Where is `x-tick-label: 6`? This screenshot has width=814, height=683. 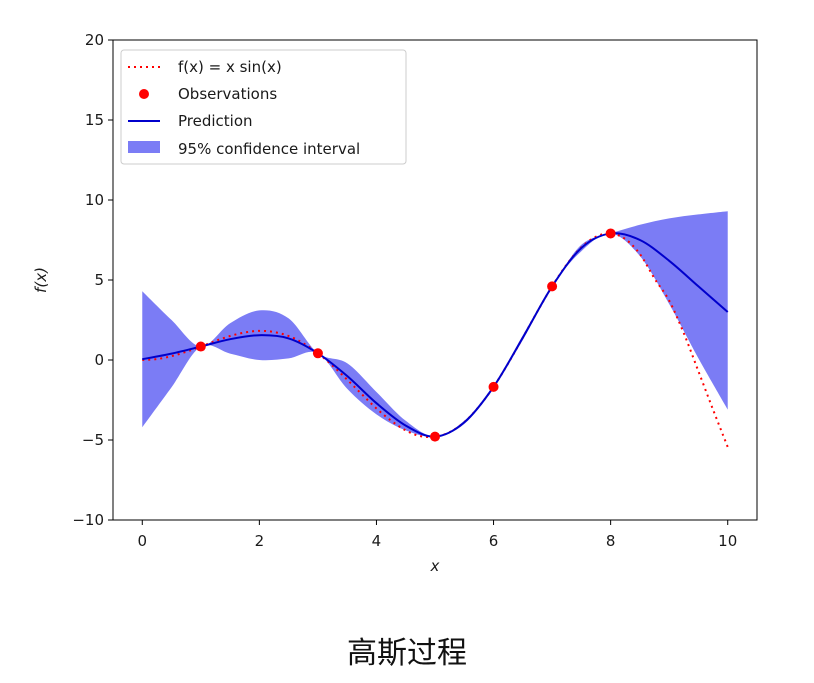
x-tick-label: 6 is located at coordinates (494, 541).